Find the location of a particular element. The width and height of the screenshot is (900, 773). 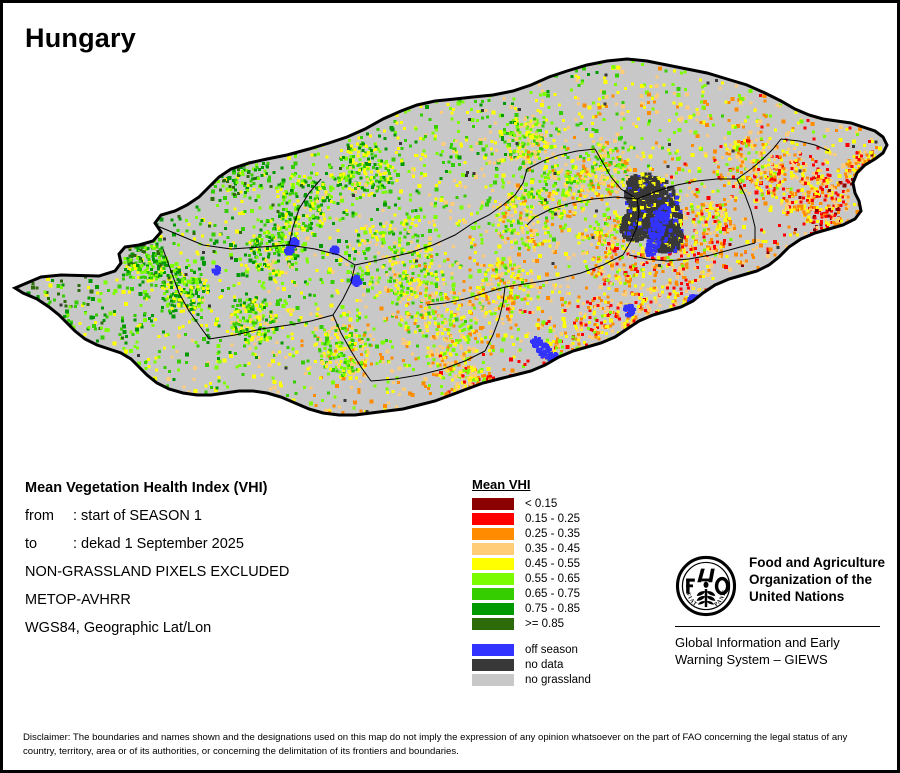

legend-class-row: 0.25 - 0.35 is located at coordinates (562, 533).